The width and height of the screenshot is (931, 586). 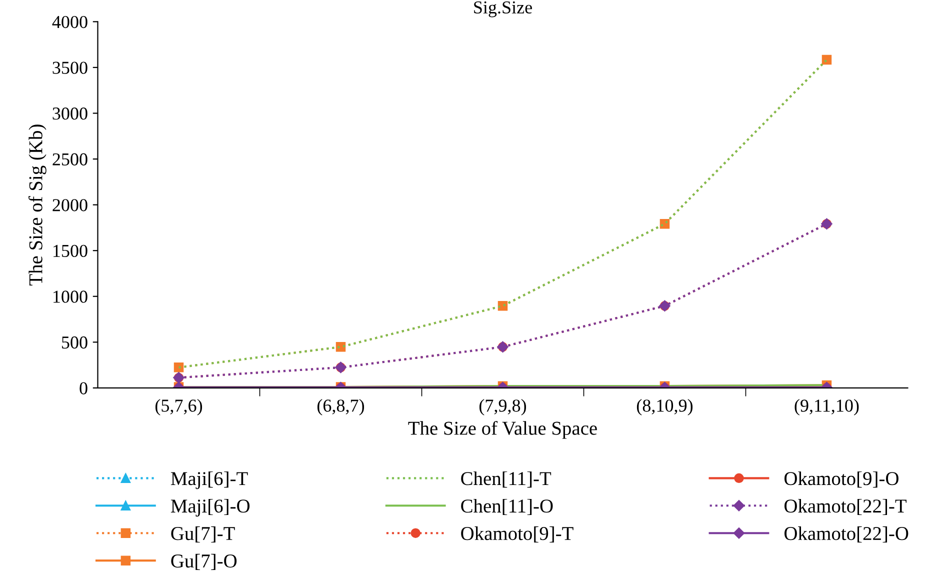 I want to click on legend-label: Chen[11]-O, so click(x=507, y=507).